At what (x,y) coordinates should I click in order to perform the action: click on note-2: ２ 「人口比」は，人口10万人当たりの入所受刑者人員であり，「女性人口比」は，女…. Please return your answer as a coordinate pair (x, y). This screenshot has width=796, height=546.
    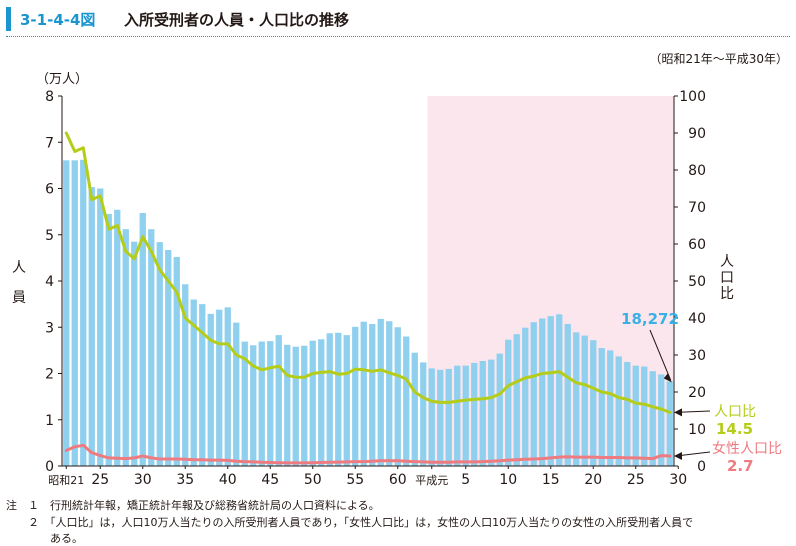
    Looking at the image, I should click on (350, 522).